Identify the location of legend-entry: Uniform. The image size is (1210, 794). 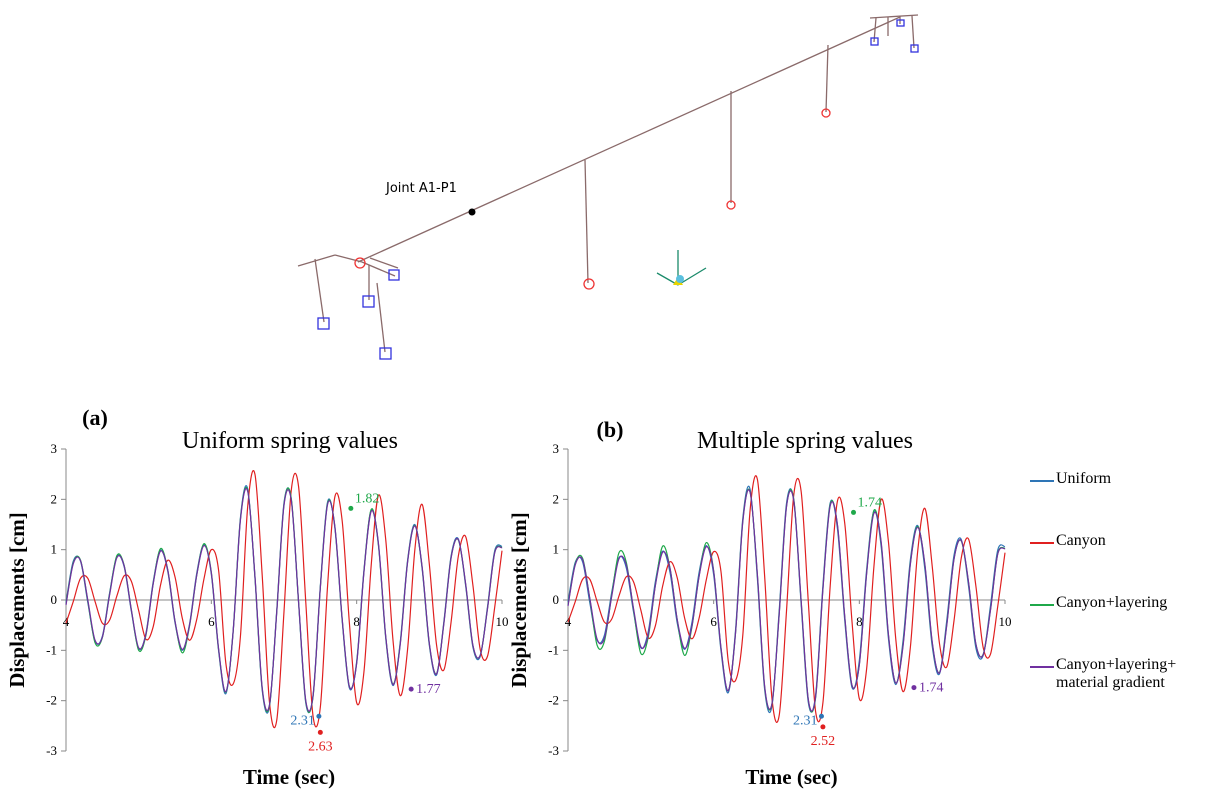
(1117, 501).